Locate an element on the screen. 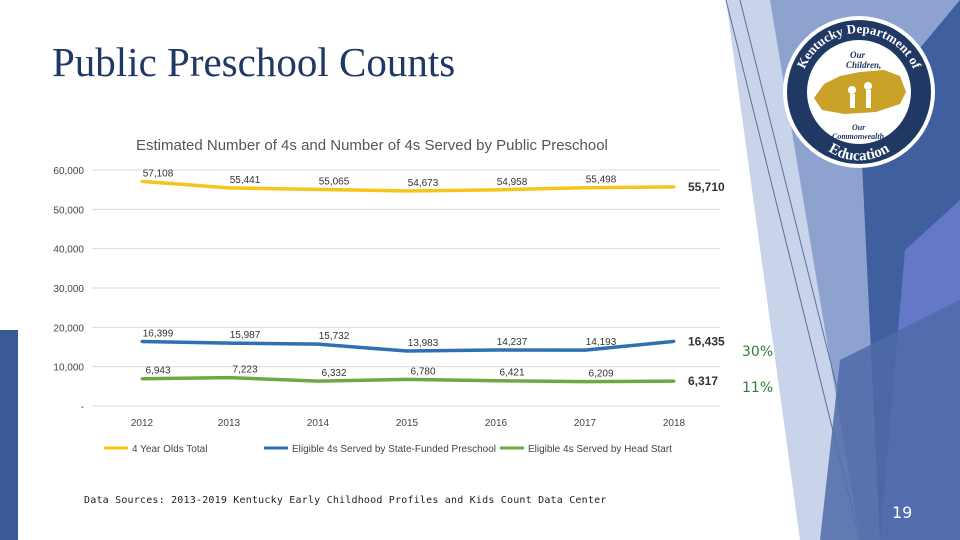  x-tick-label: 2018 is located at coordinates (674, 423).